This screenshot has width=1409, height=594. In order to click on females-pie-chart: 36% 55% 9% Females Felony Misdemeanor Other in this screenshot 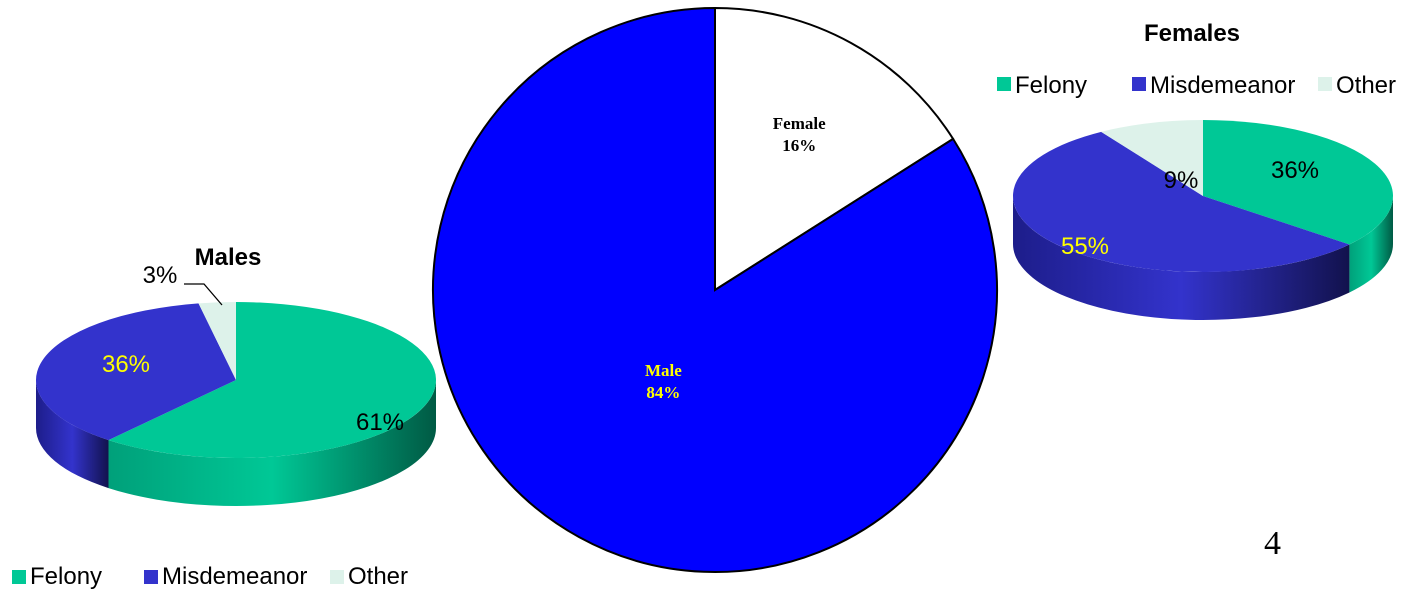, I will do `click(1196, 170)`.